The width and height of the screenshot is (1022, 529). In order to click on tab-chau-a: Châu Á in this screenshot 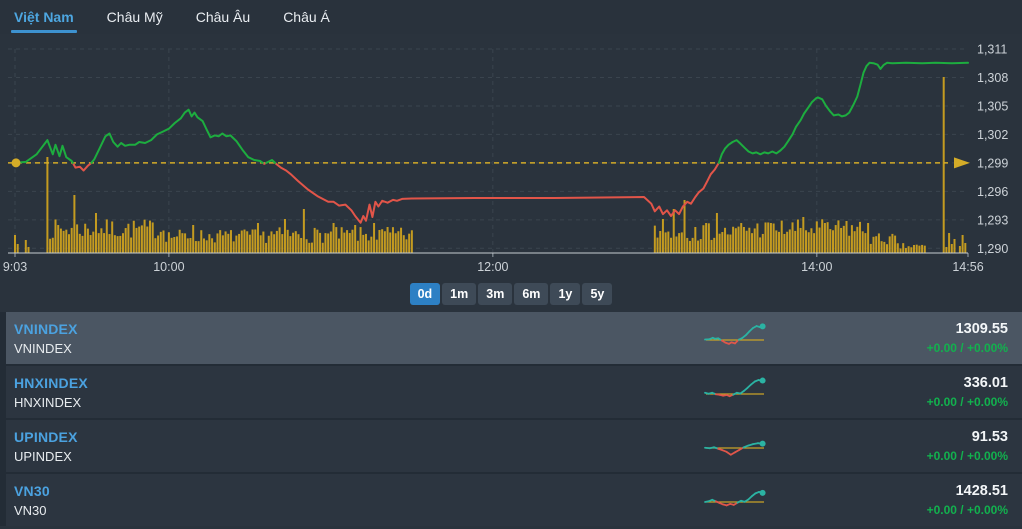, I will do `click(306, 17)`.